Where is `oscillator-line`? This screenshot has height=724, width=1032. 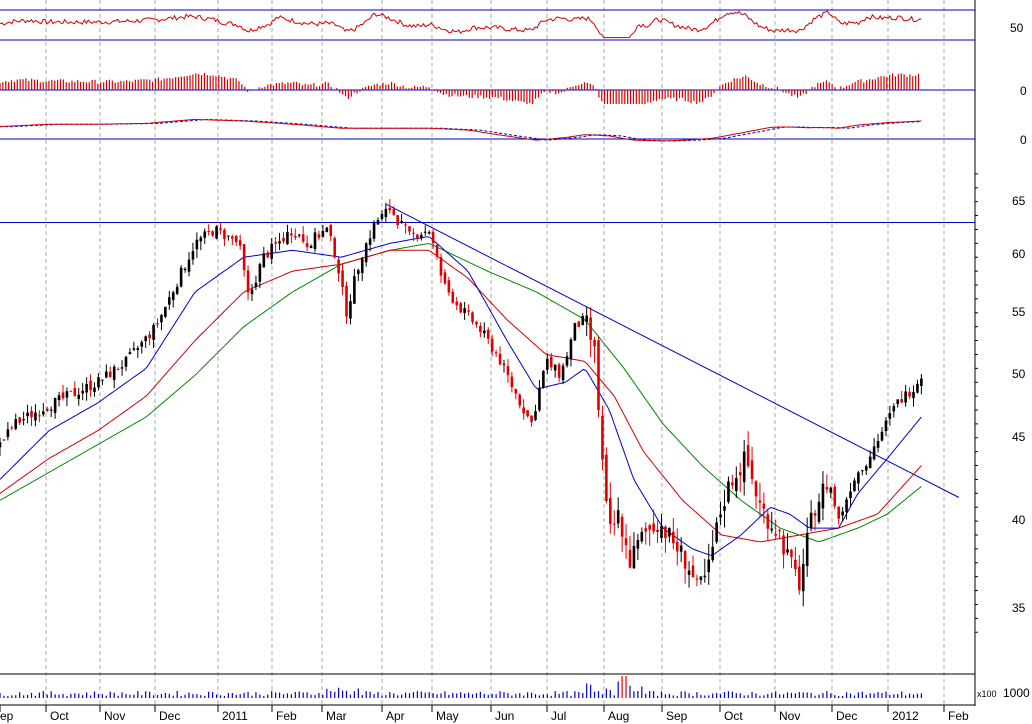
oscillator-line is located at coordinates (461, 130).